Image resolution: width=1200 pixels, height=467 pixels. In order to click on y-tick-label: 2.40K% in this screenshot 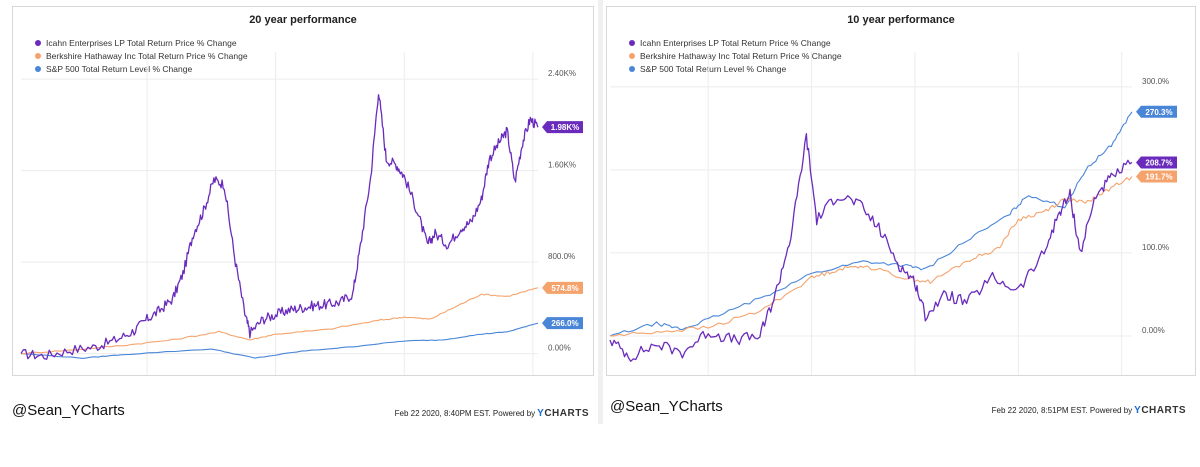, I will do `click(562, 73)`.